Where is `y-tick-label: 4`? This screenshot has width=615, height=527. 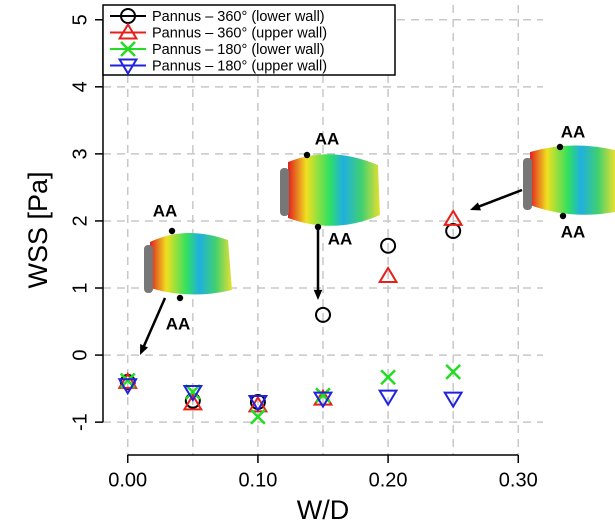
y-tick-label: 4 is located at coordinates (80, 86).